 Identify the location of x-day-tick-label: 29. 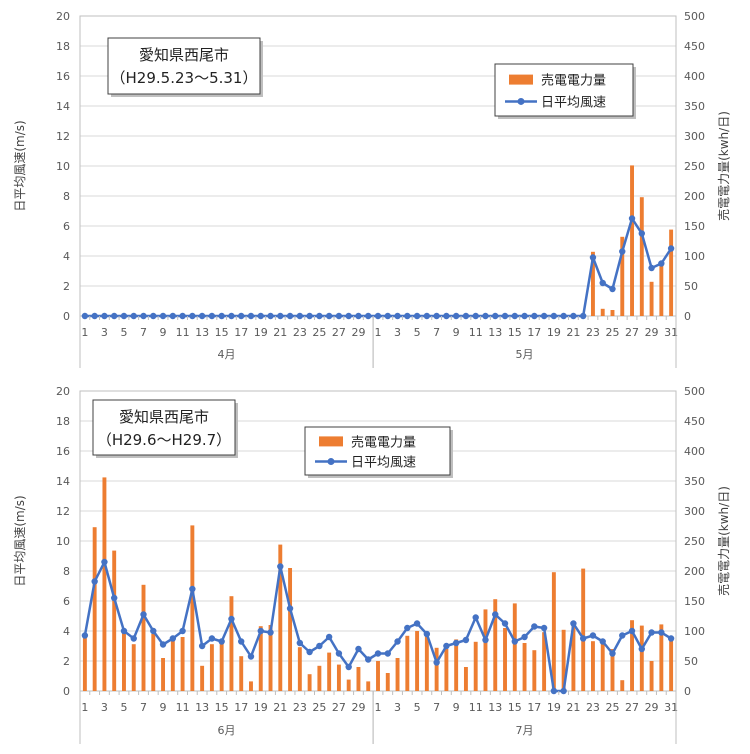
(358, 332).